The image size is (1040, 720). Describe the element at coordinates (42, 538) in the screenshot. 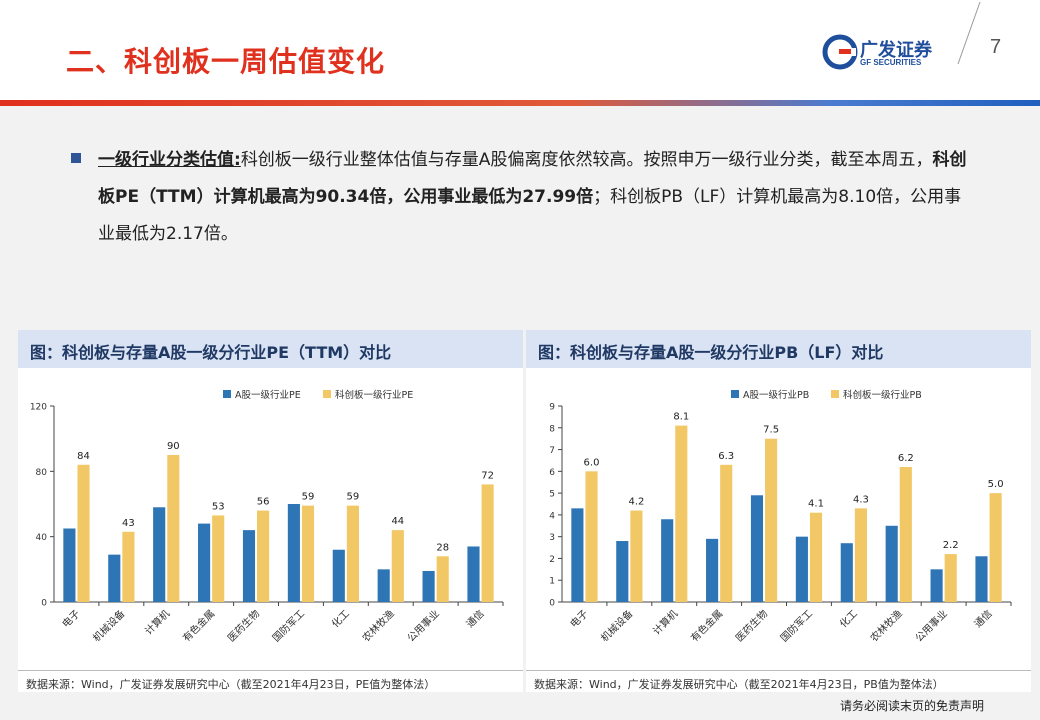

I see `y-tick-label: 40` at that location.